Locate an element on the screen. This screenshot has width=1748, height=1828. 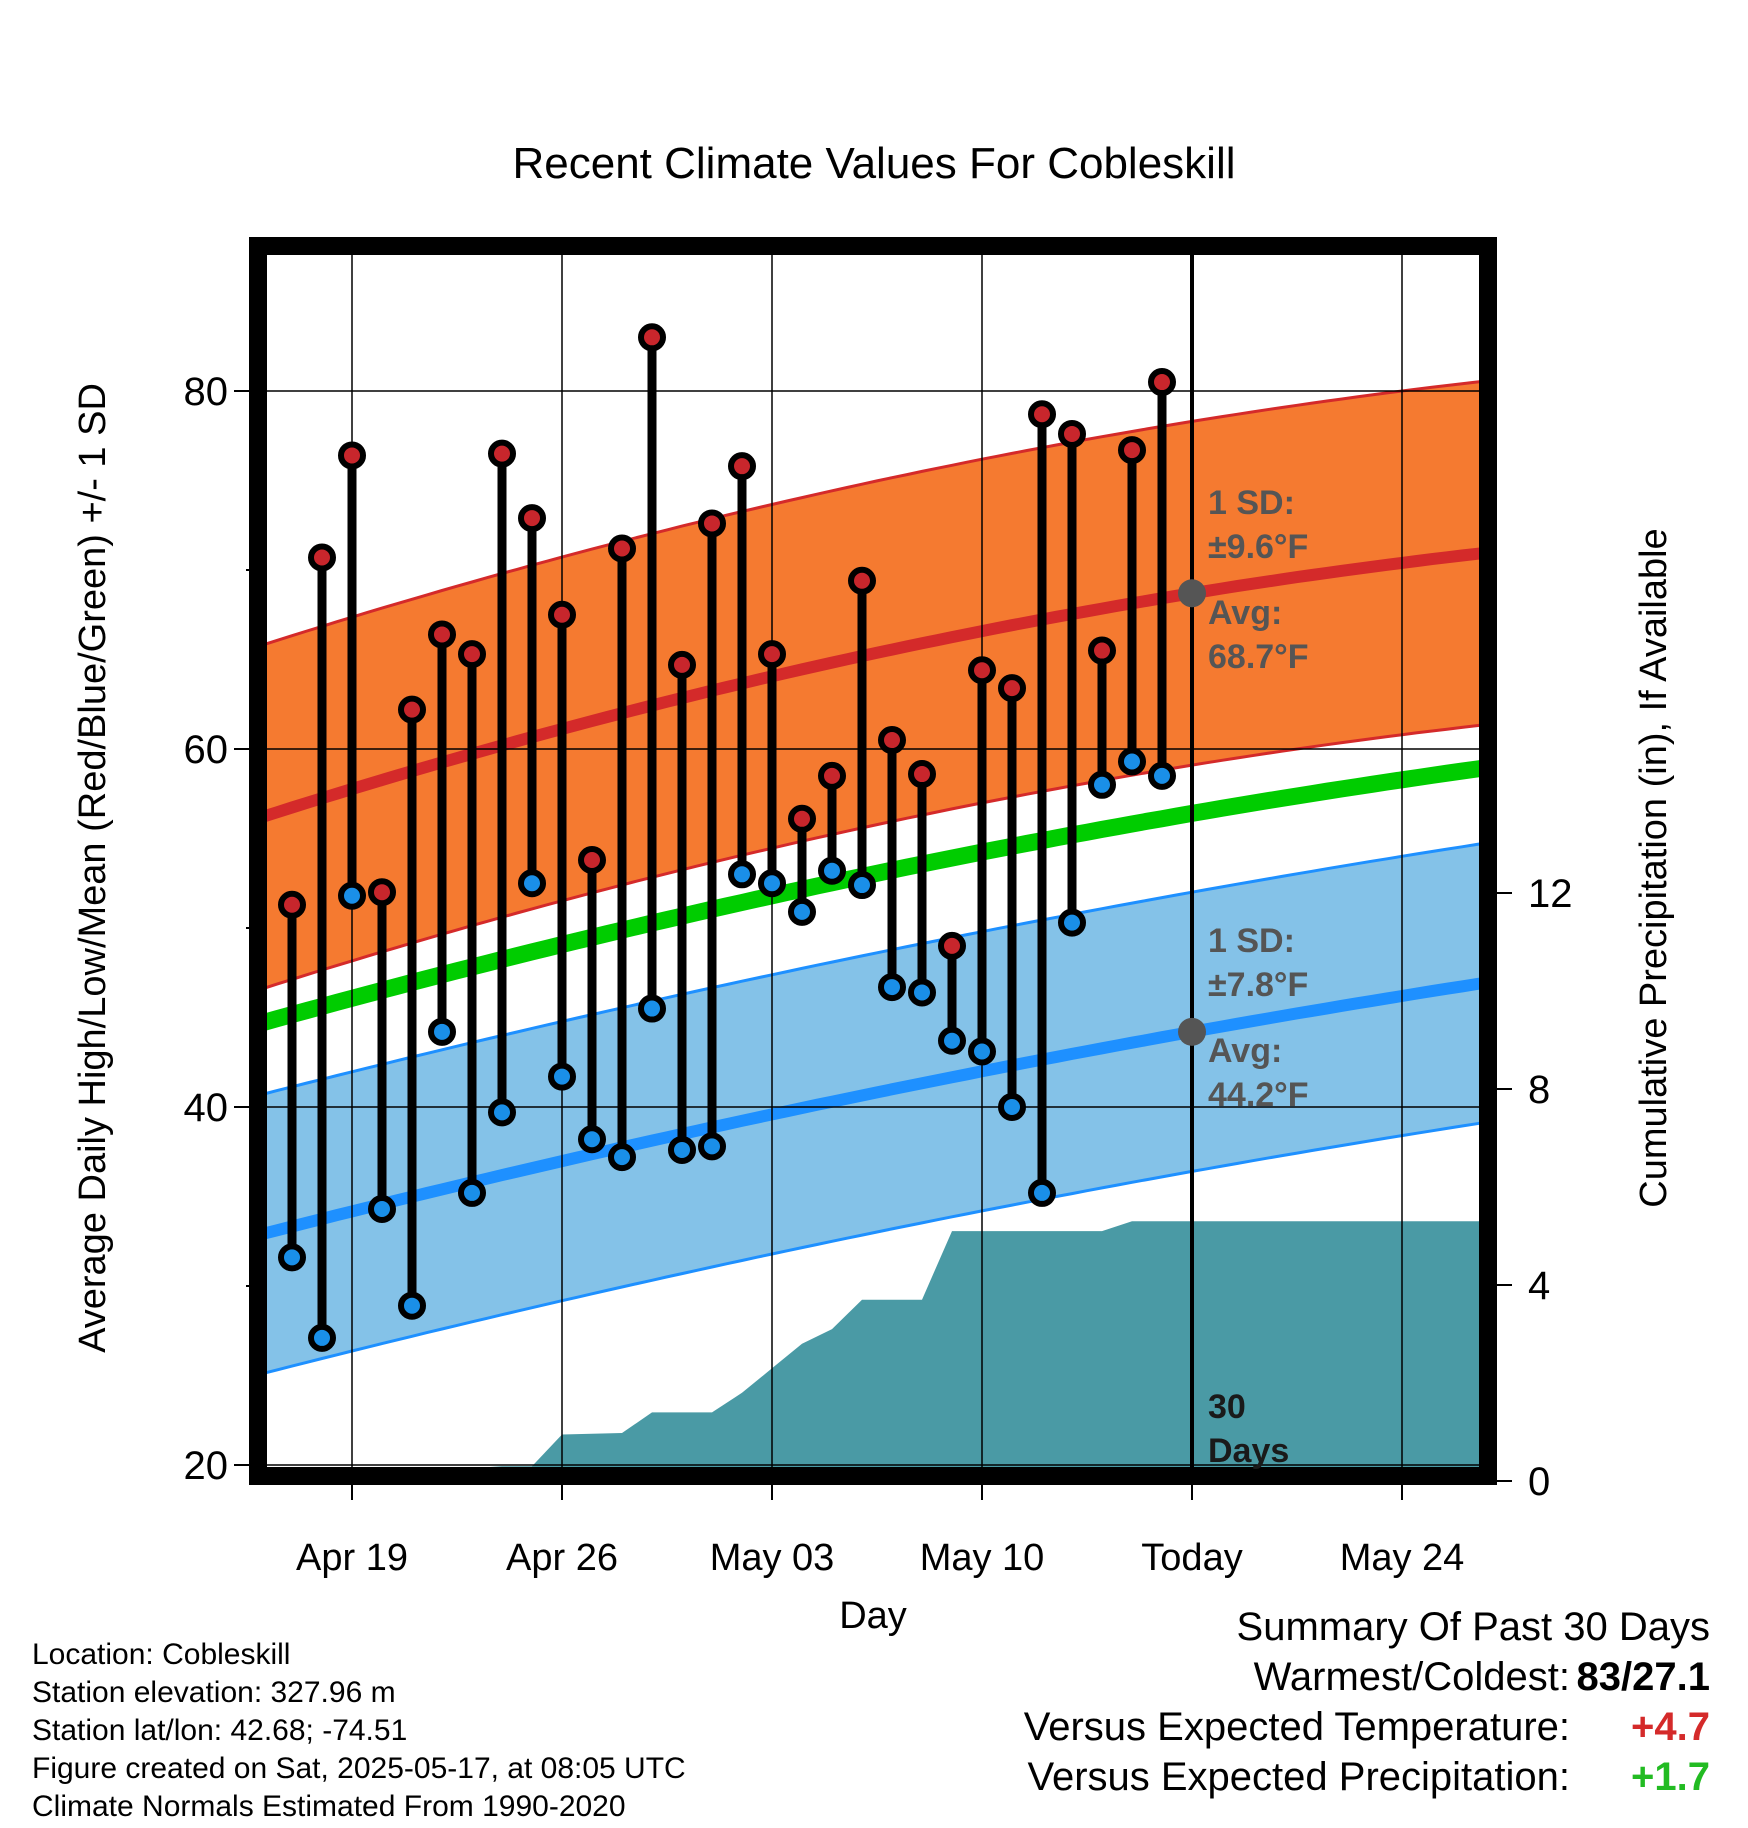
y2-tick-label: 8 is located at coordinates (1539, 1090).